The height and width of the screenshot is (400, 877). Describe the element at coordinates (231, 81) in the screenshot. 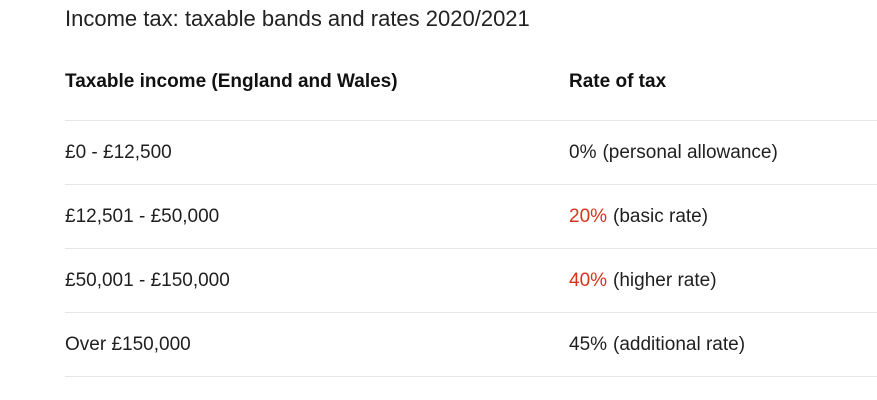

I see `header-taxable-income: Taxable income (England and Wales)` at that location.